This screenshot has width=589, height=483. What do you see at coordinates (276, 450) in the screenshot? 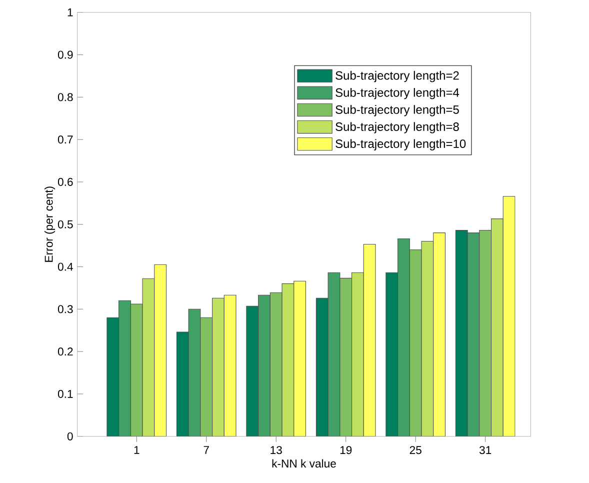
I see `x-tick-label: 13` at bounding box center [276, 450].